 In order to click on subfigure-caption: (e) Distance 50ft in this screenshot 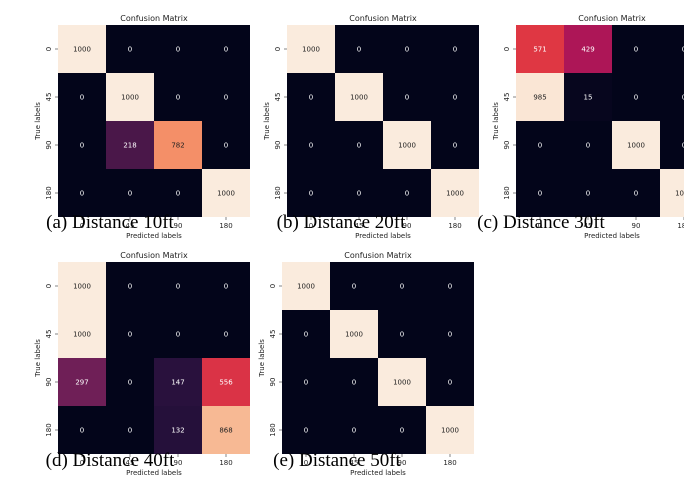, I will do `click(337, 461)`.